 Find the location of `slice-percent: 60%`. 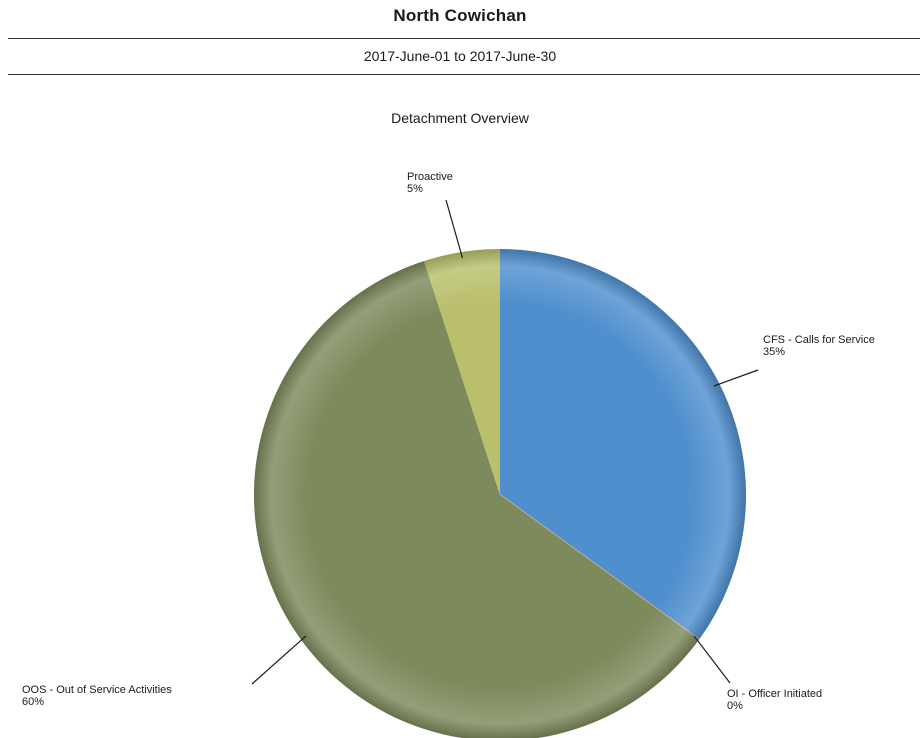

slice-percent: 60% is located at coordinates (33, 702).